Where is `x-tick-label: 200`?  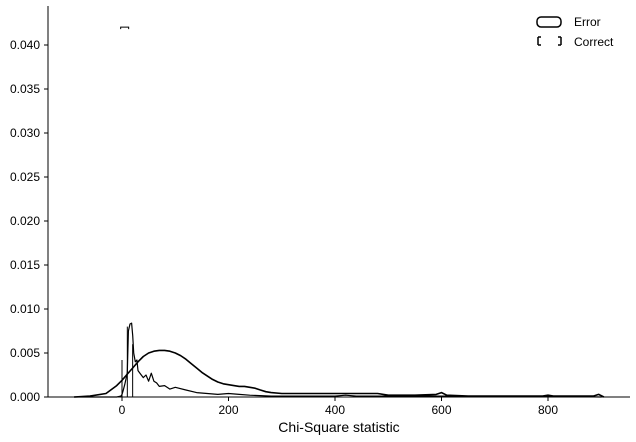
x-tick-label: 200 is located at coordinates (228, 410).